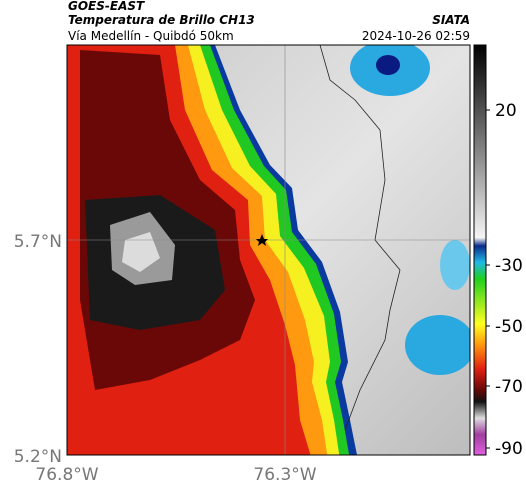 This screenshot has width=526, height=491. I want to click on colorbar-tick-label: -90, so click(509, 449).